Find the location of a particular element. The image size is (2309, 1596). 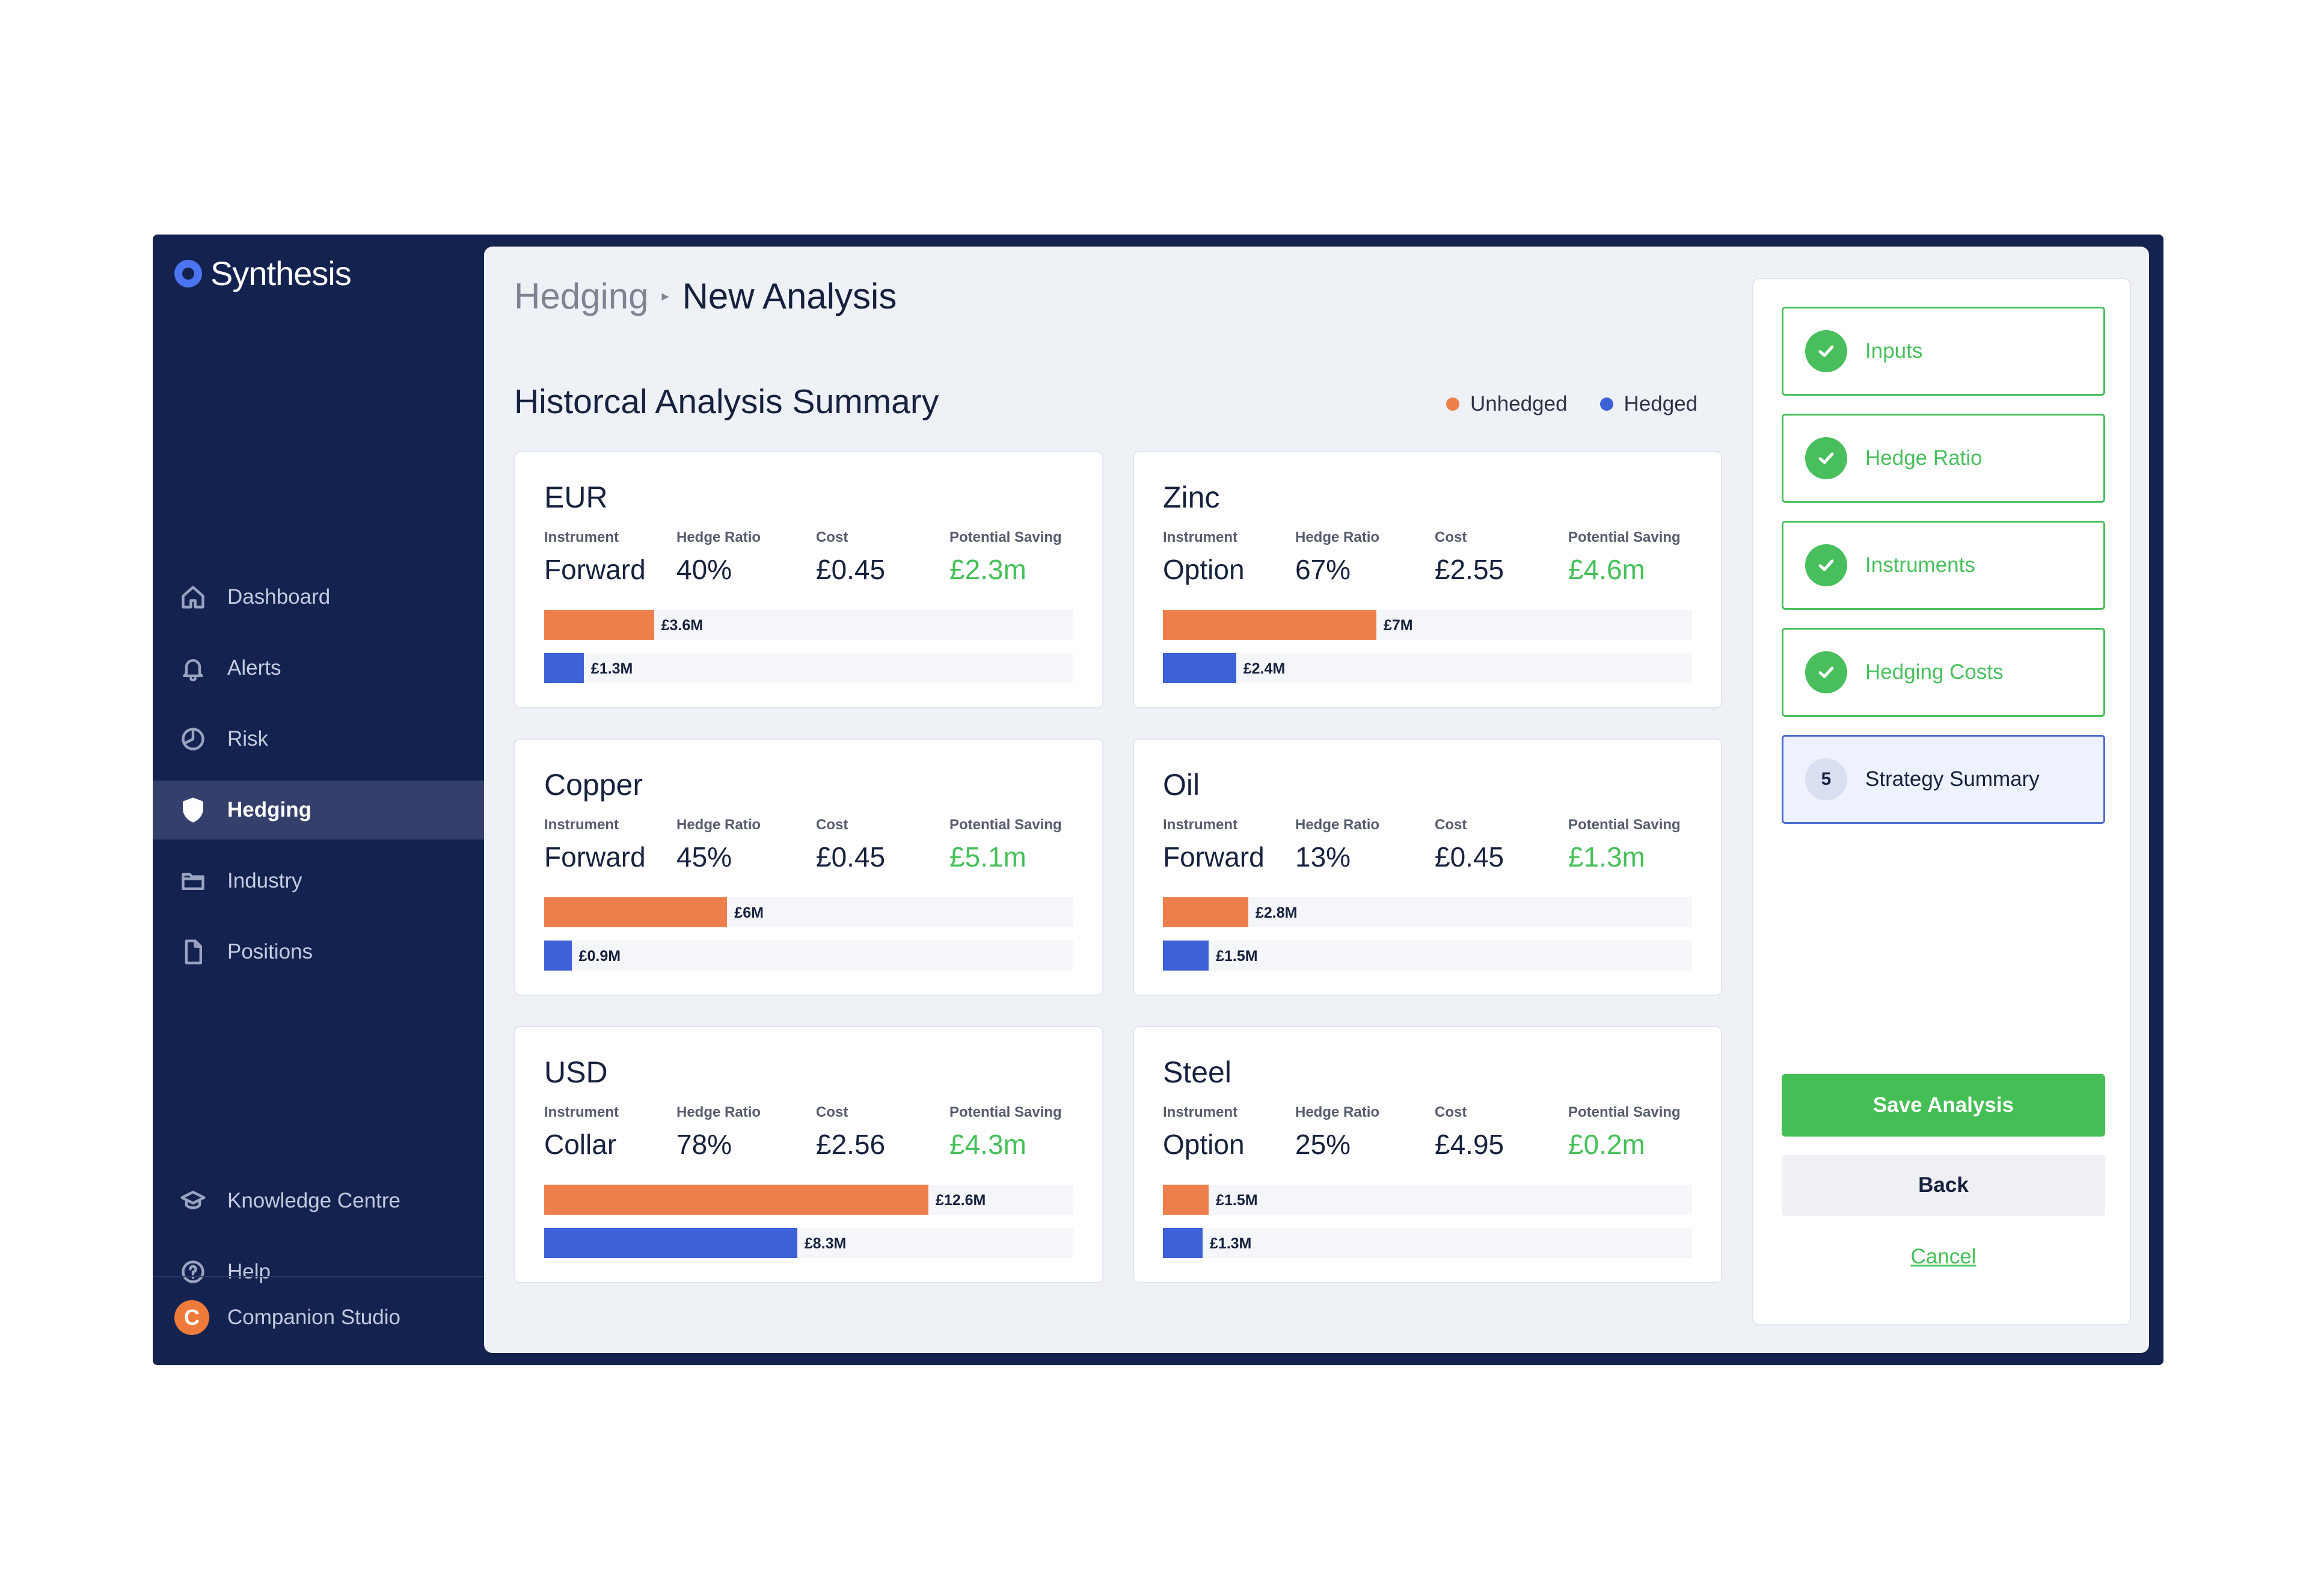

bar-label-hedged: £2.4M is located at coordinates (1264, 668).